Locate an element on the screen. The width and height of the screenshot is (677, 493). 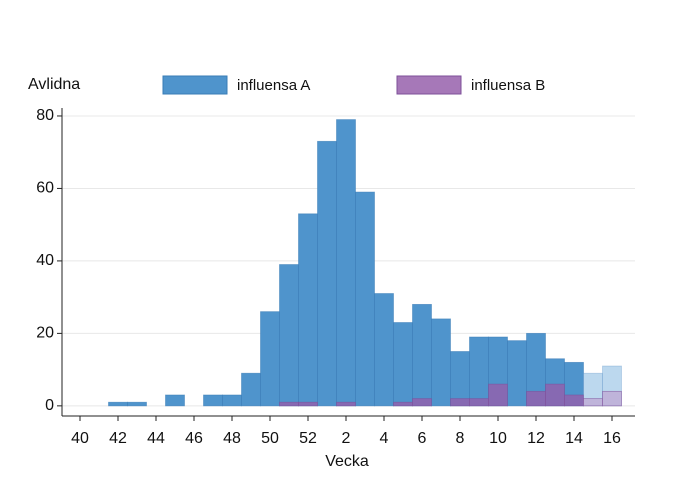
x-tick-label: 42 is located at coordinates (118, 438).